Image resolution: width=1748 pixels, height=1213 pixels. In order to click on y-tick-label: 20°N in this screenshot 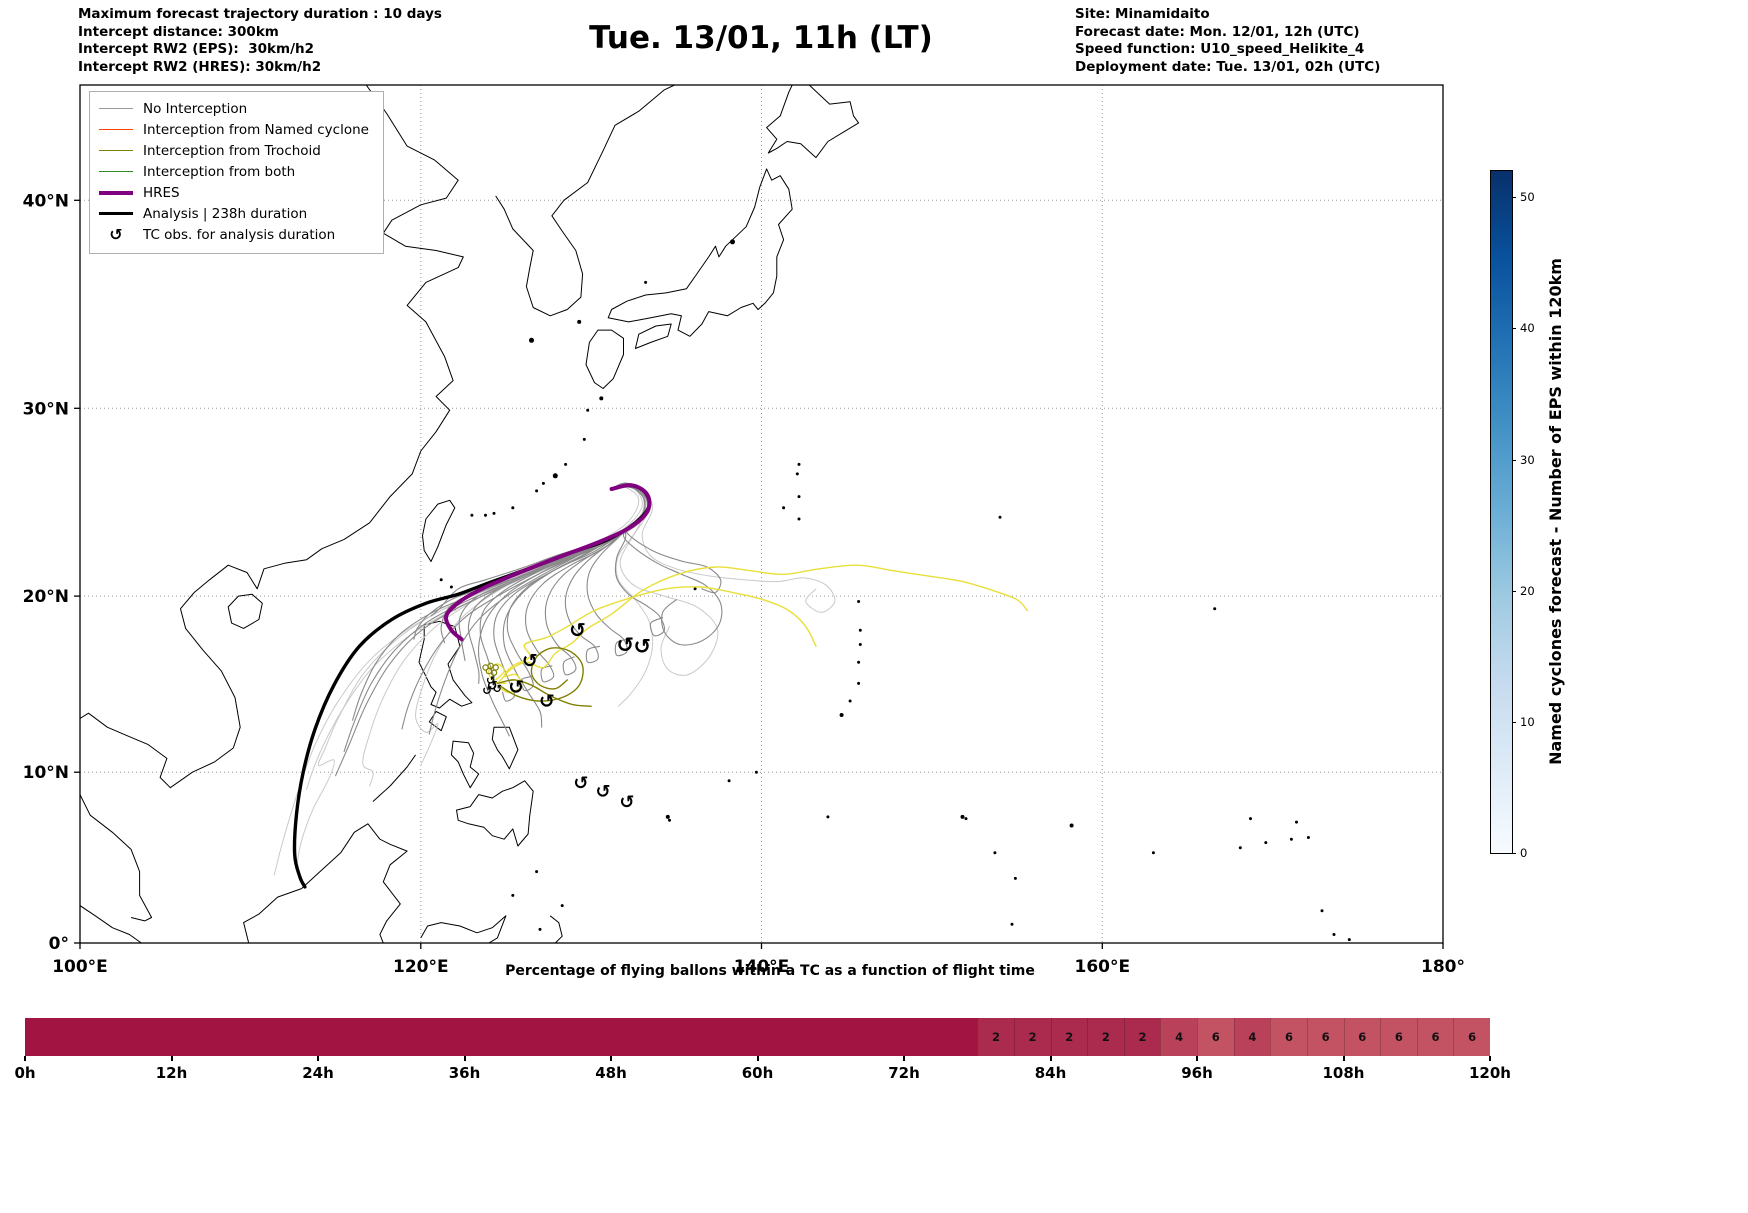, I will do `click(46, 597)`.